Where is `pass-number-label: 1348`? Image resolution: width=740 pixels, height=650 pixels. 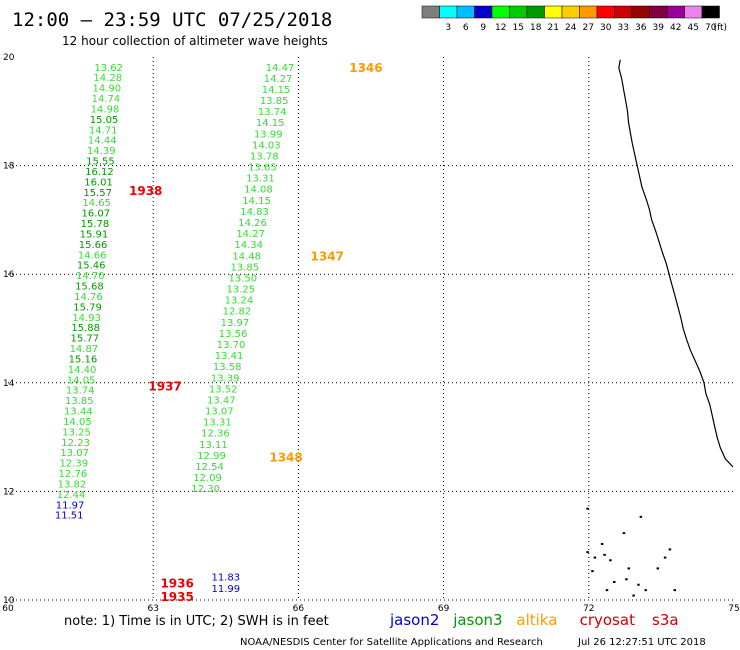 pass-number-label: 1348 is located at coordinates (285, 458).